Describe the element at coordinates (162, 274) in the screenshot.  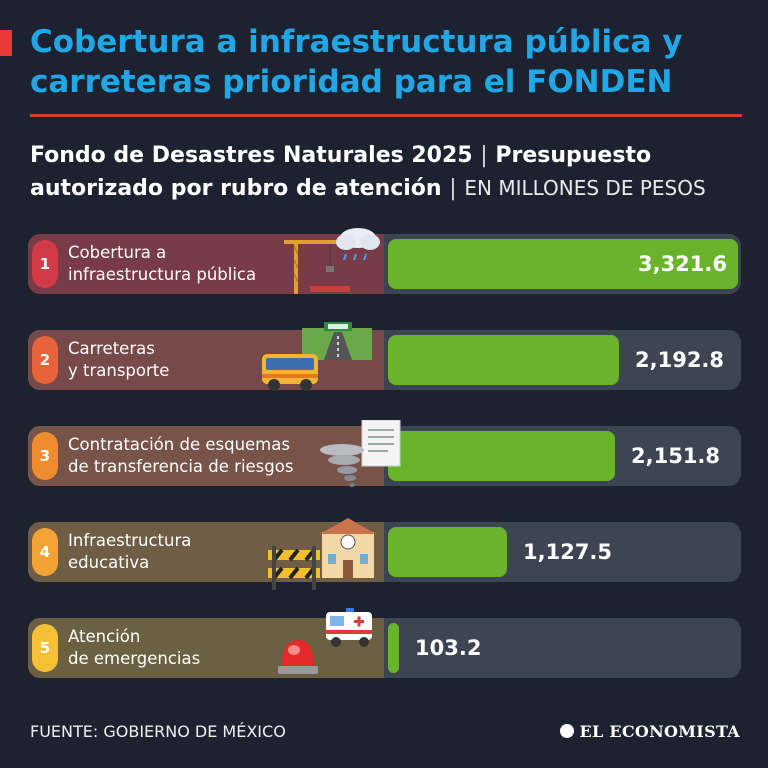
I see `category-label-line: infraestructura pública` at that location.